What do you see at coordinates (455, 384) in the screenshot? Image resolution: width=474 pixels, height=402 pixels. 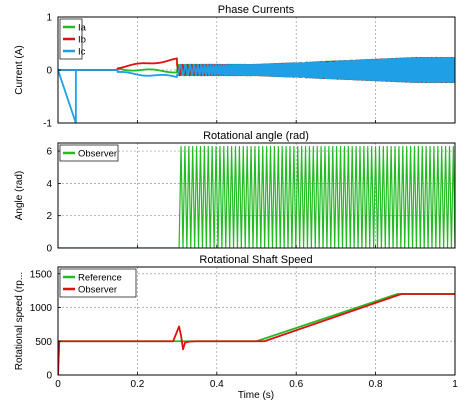 I see `x-tick-label: 1` at bounding box center [455, 384].